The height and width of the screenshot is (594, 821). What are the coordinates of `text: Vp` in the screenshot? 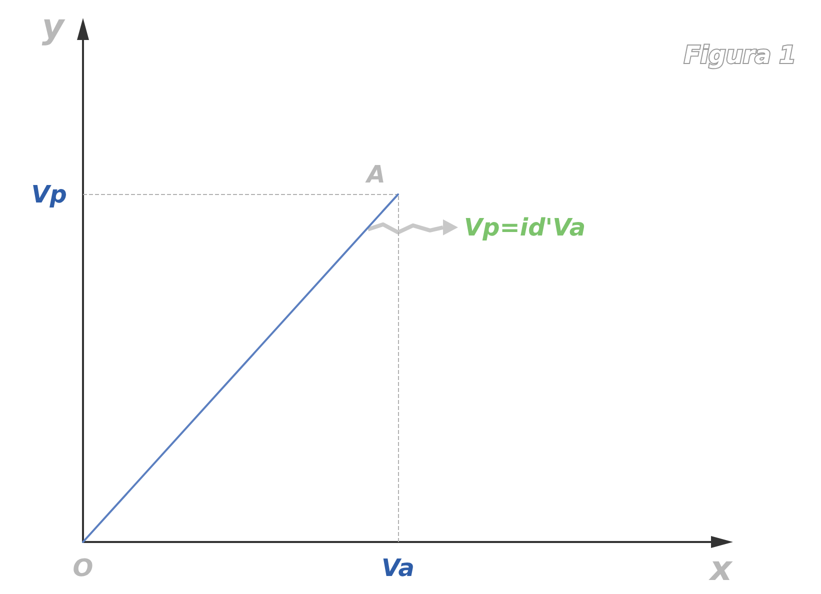 It's located at (49, 194).